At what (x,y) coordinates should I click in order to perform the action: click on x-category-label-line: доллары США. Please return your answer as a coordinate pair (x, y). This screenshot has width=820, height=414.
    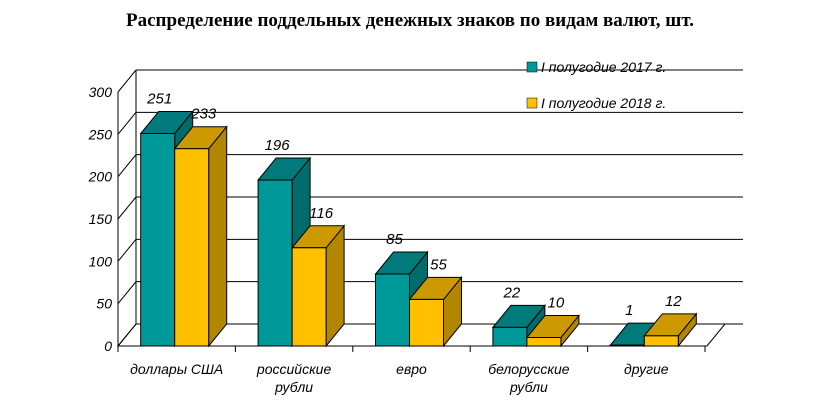
    Looking at the image, I should click on (176, 369).